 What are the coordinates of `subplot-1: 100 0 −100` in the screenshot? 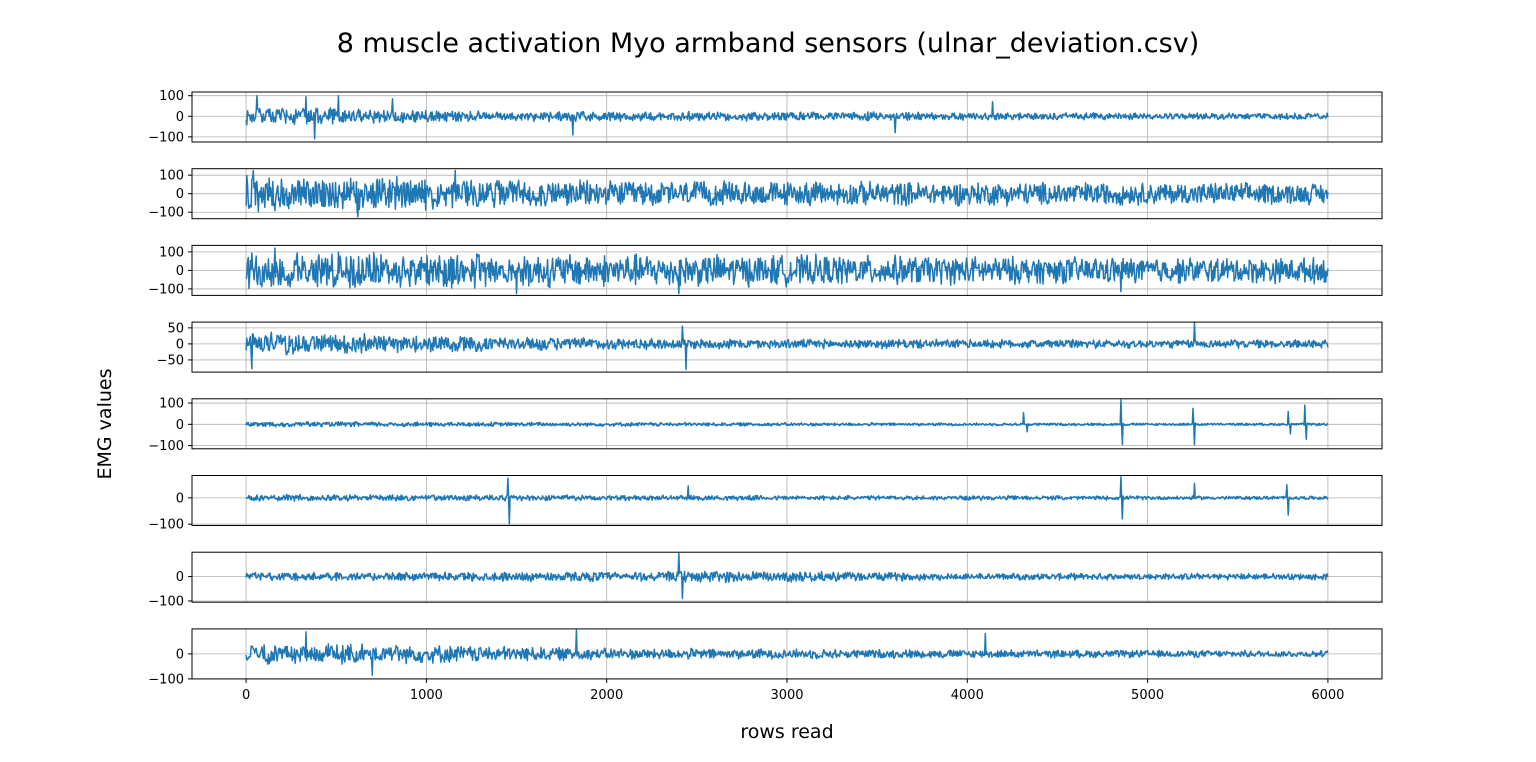 It's located at (765, 117).